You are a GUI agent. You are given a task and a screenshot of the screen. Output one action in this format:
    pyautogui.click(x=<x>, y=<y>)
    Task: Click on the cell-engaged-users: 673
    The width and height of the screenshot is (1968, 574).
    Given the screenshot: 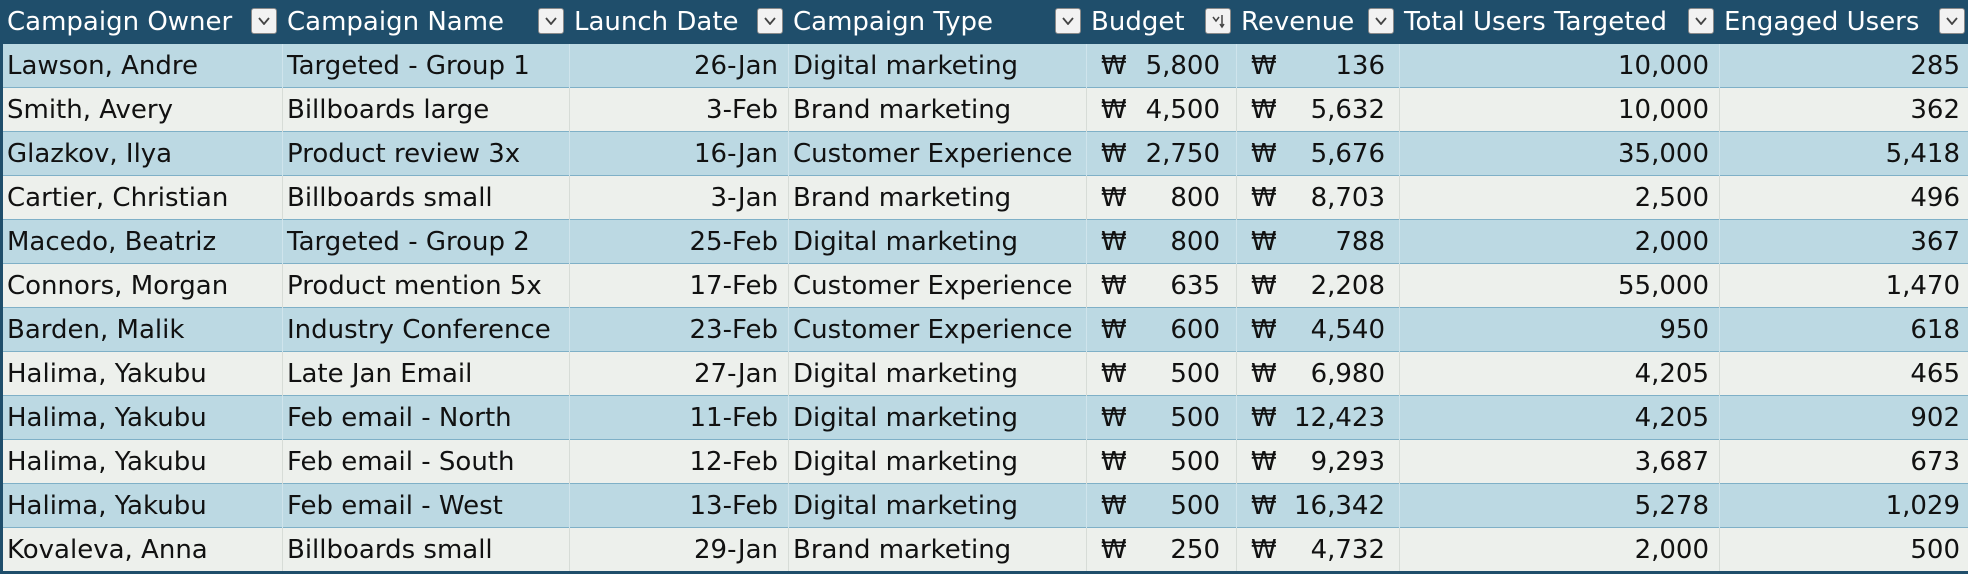 What is the action you would take?
    pyautogui.click(x=1844, y=462)
    